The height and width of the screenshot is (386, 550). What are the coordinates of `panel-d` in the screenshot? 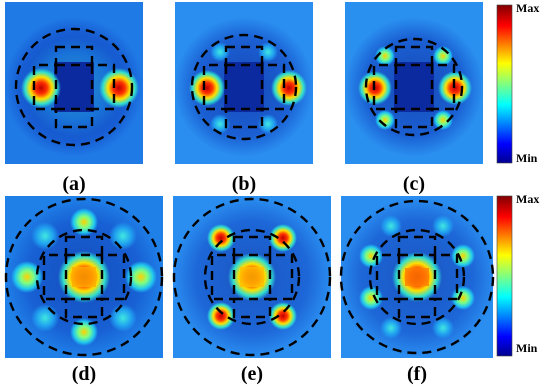 It's located at (84, 277).